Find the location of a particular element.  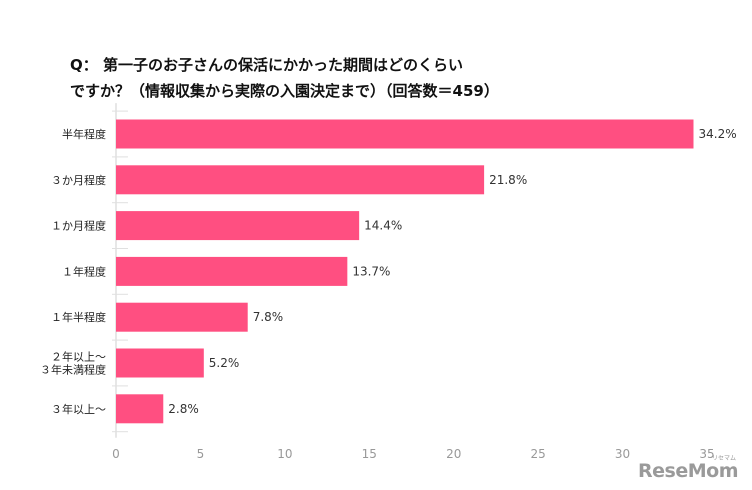

category-label: ２年以上～３年未満程度 is located at coordinates (73, 363).